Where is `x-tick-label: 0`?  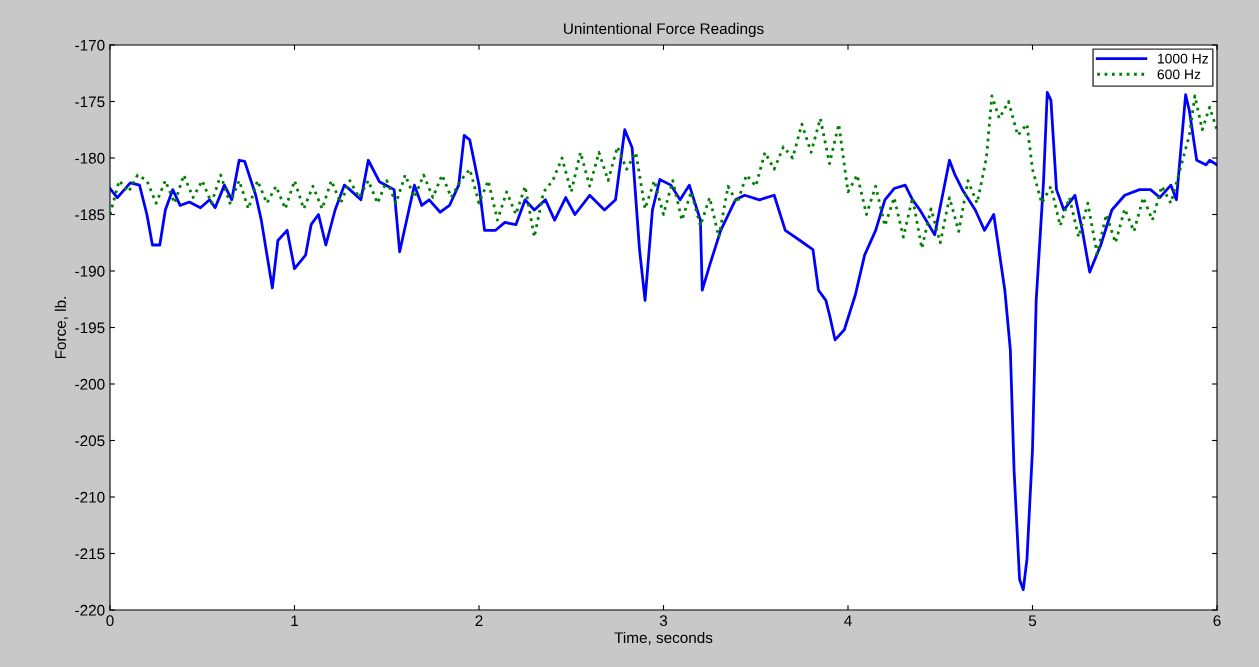 x-tick-label: 0 is located at coordinates (110, 621).